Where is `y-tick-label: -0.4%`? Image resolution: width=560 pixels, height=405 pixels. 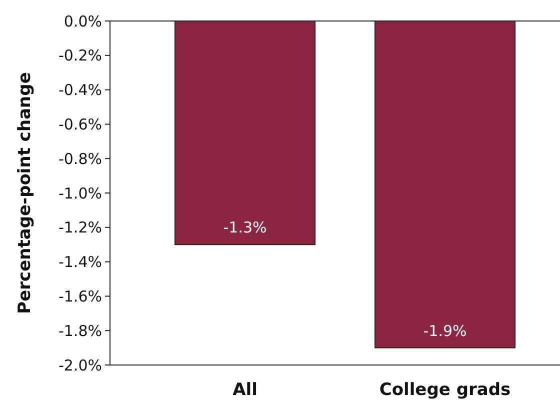 y-tick-label: -0.4% is located at coordinates (80, 90).